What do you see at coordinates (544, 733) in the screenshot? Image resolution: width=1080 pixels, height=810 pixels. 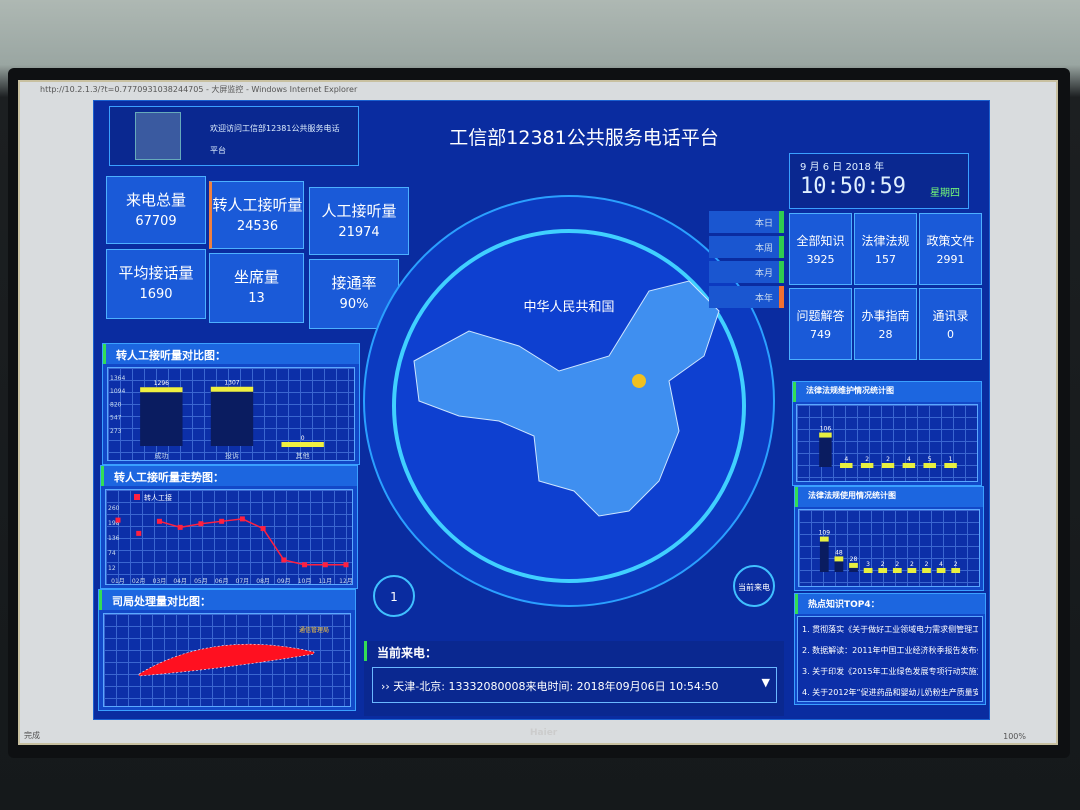 I see `monitor-brand-logo: Haier` at bounding box center [544, 733].